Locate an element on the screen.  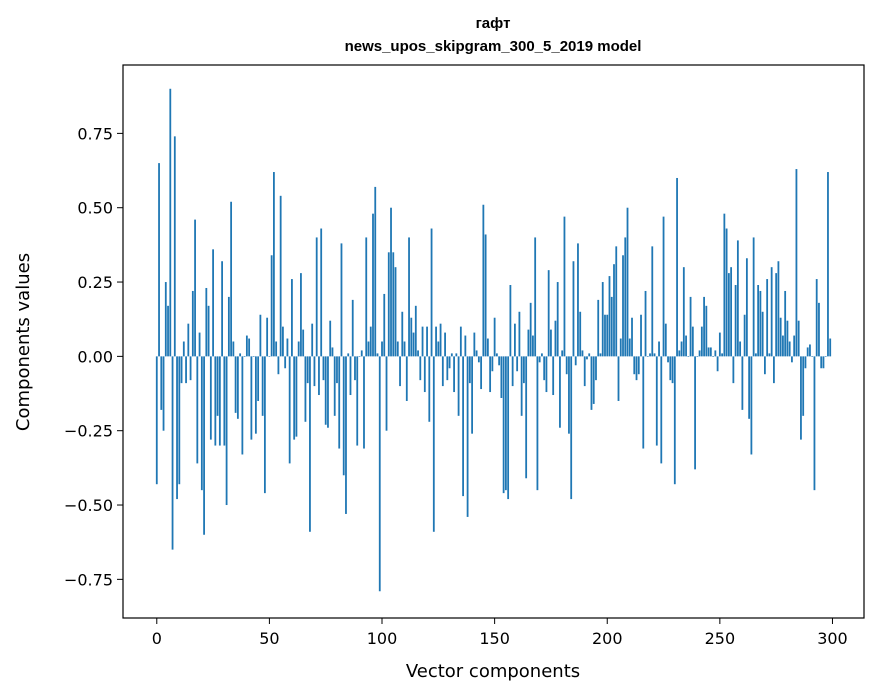
y-tick-label: 0.00 is located at coordinates (95, 356).